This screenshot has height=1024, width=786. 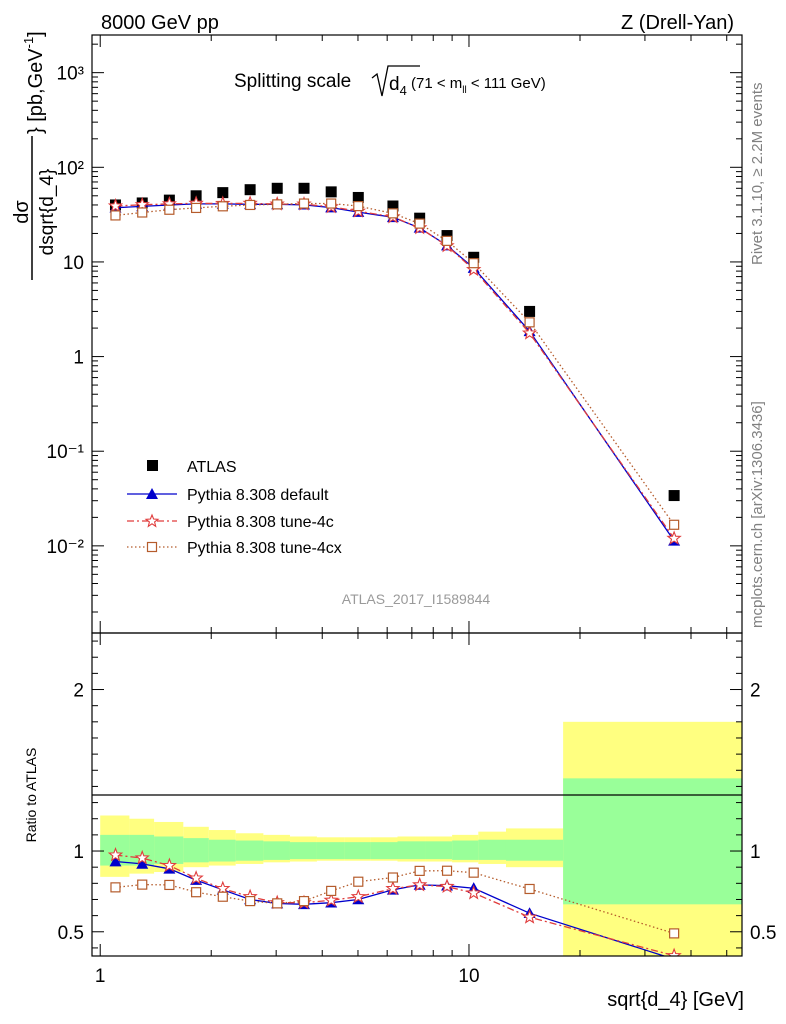 I want to click on main-title: Splitting scale d4 (71 < mll < 111 GeV), so click(x=390, y=81).